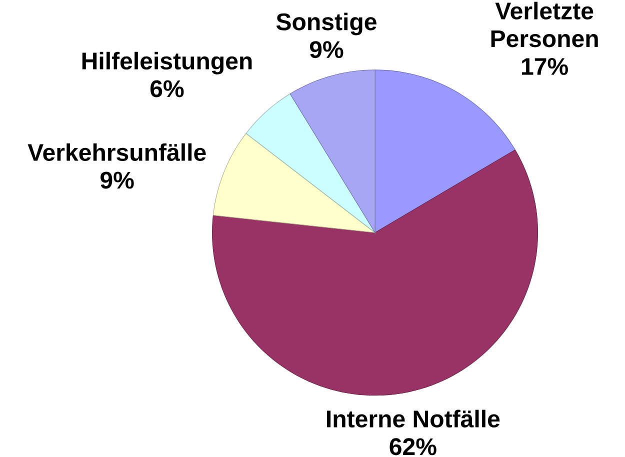 The height and width of the screenshot is (457, 625). I want to click on data-label: 6%, so click(167, 89).